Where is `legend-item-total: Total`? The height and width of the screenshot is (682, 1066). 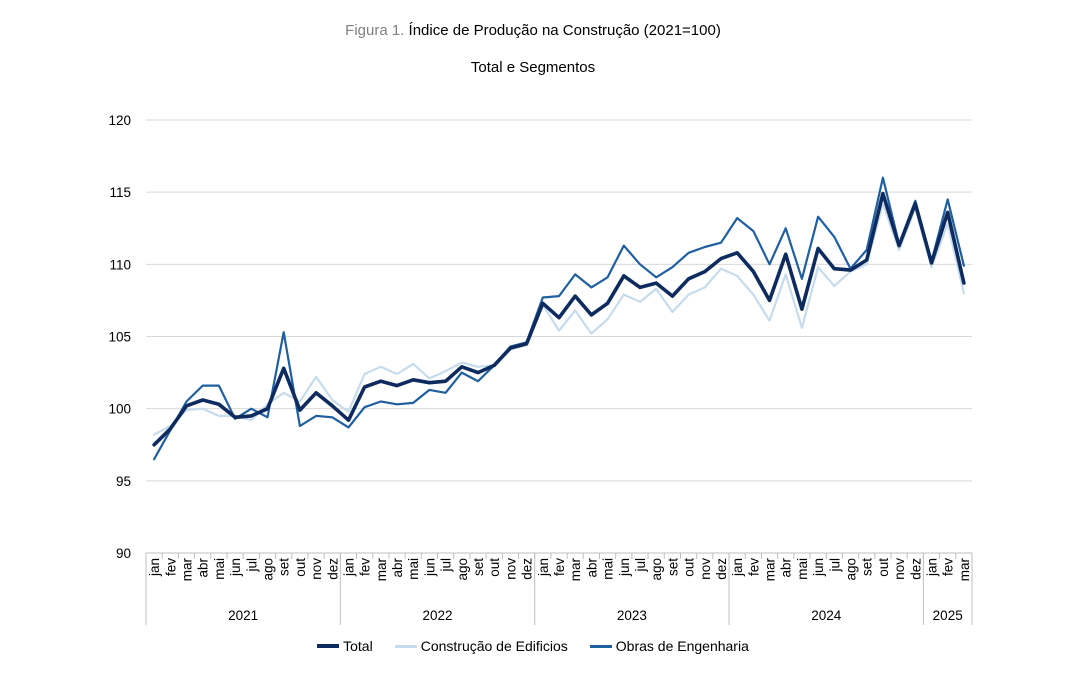
legend-item-total: Total is located at coordinates (345, 646).